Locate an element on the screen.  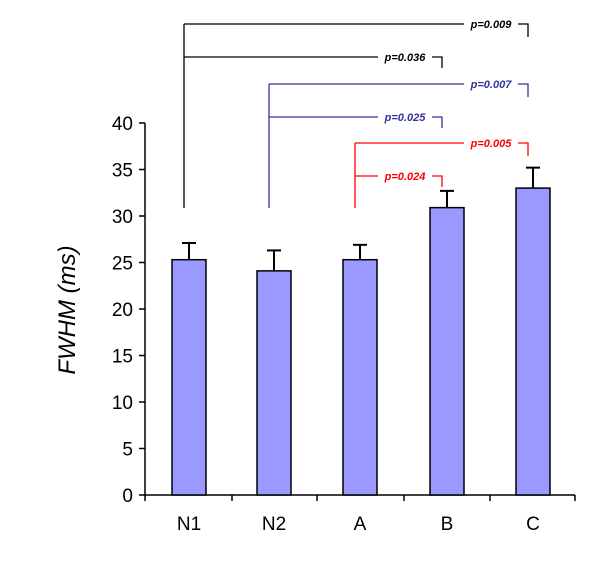
bar-b is located at coordinates (447, 351).